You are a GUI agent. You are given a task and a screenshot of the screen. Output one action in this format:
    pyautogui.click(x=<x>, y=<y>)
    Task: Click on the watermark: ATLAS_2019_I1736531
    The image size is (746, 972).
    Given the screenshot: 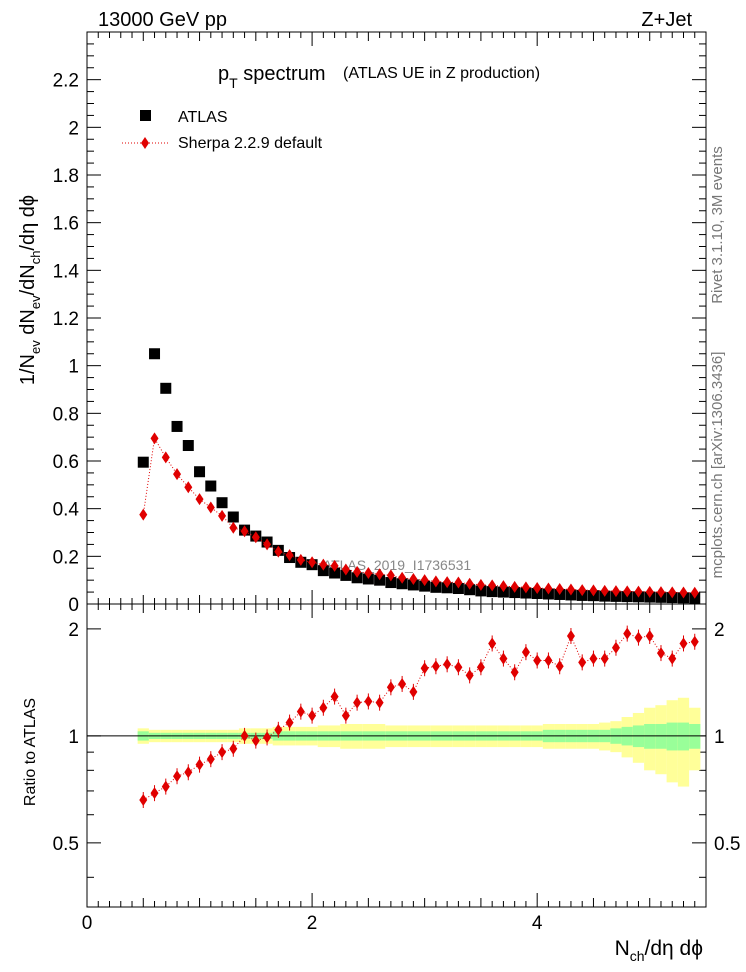 What is the action you would take?
    pyautogui.click(x=397, y=565)
    